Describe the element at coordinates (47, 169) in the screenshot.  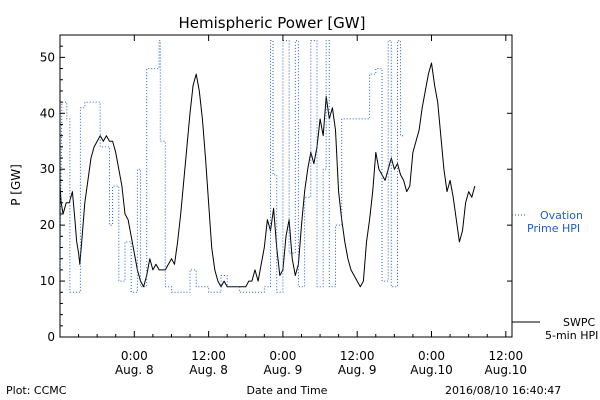
I see `y-tick-label: 30` at that location.